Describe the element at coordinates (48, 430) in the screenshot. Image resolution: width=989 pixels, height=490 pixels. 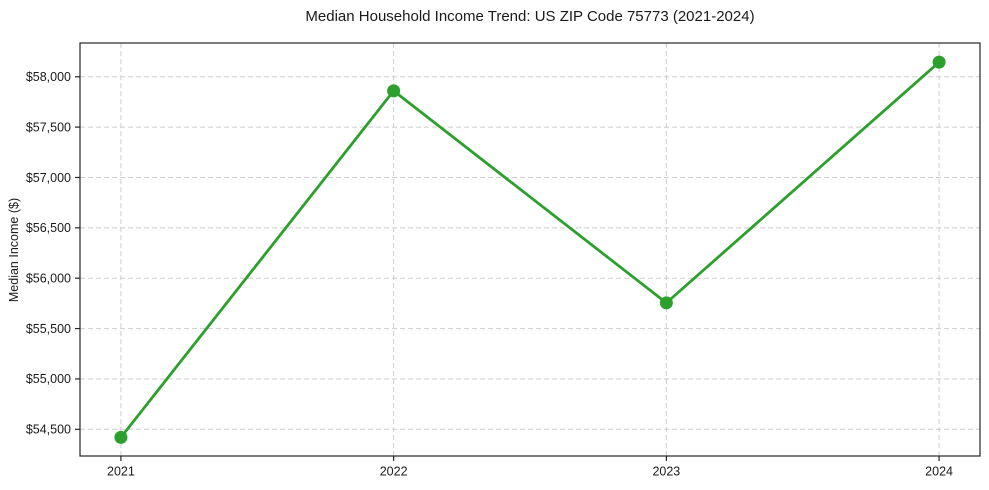
I see `y-tick-label: $54,500` at that location.